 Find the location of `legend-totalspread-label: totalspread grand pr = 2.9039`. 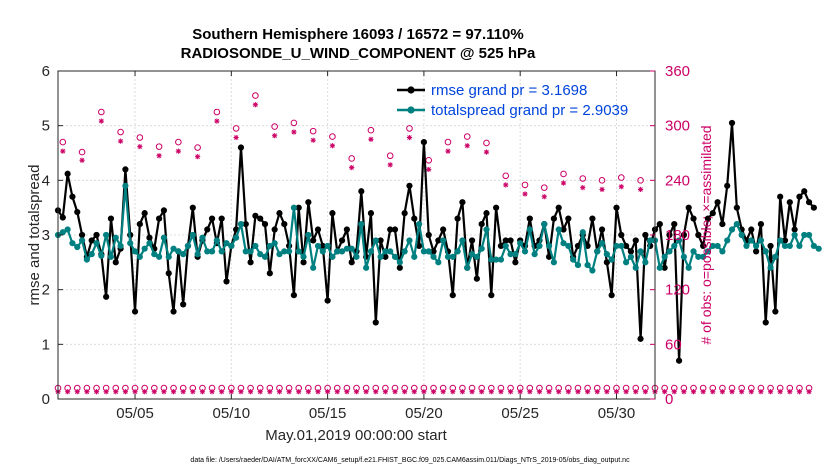

legend-totalspread-label: totalspread grand pr = 2.9039 is located at coordinates (529, 110).